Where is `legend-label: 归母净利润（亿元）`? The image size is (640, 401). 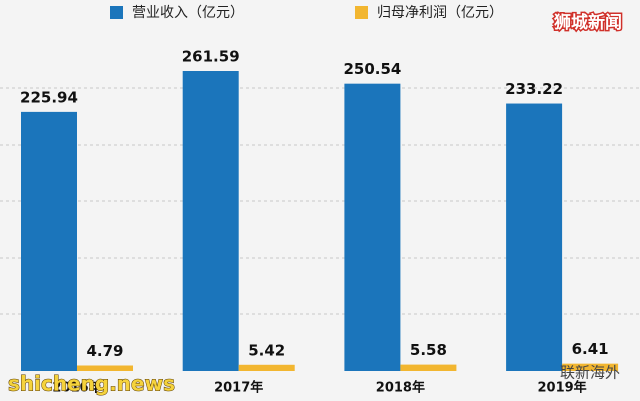 legend-label: 归母净利润（亿元） is located at coordinates (440, 12).